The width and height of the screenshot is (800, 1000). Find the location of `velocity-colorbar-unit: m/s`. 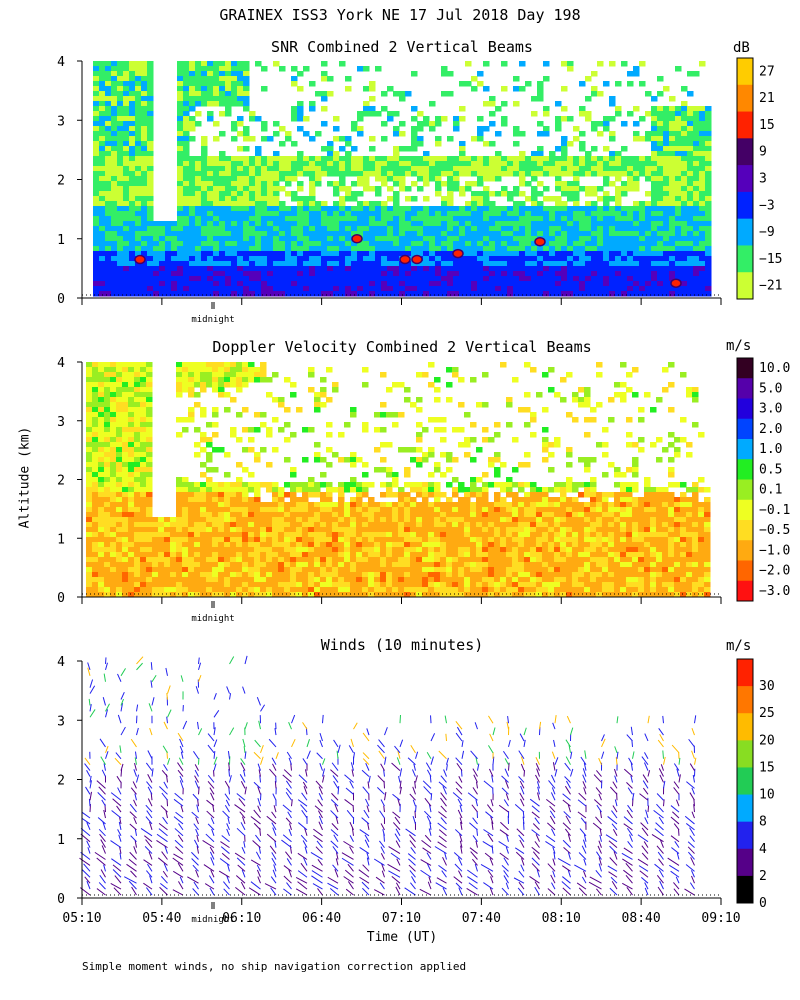

velocity-colorbar-unit: m/s is located at coordinates (739, 346).